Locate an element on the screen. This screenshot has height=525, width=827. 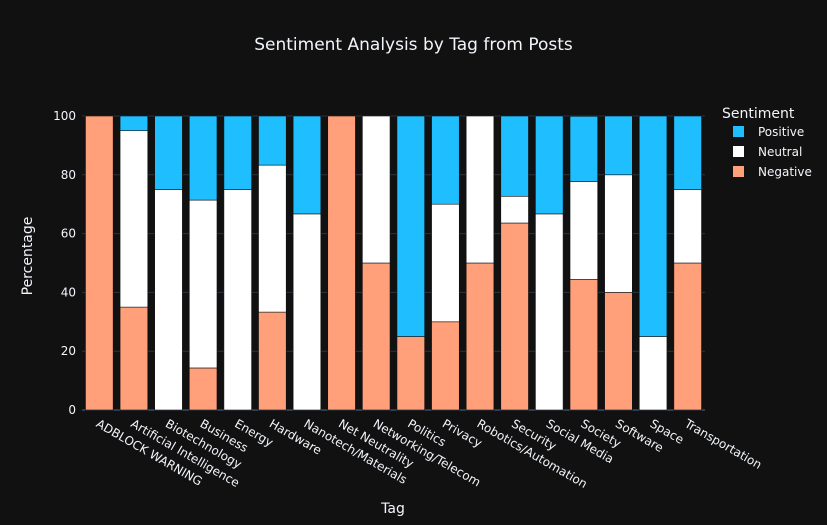
legend-label: Positive is located at coordinates (781, 132).